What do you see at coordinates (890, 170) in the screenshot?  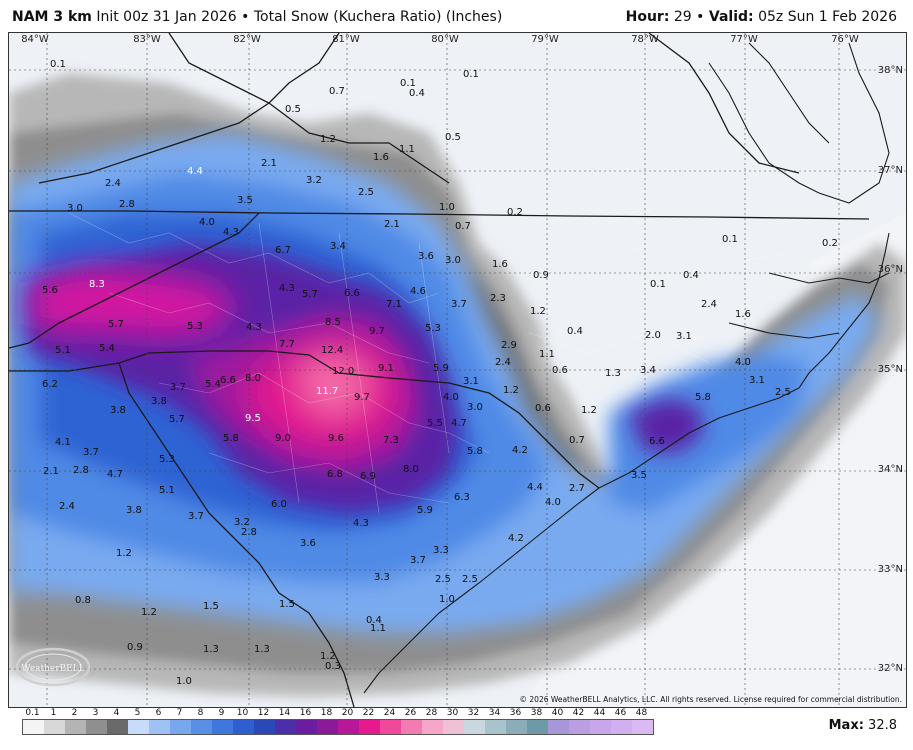 I see `lat-label: 37°N` at bounding box center [890, 170].